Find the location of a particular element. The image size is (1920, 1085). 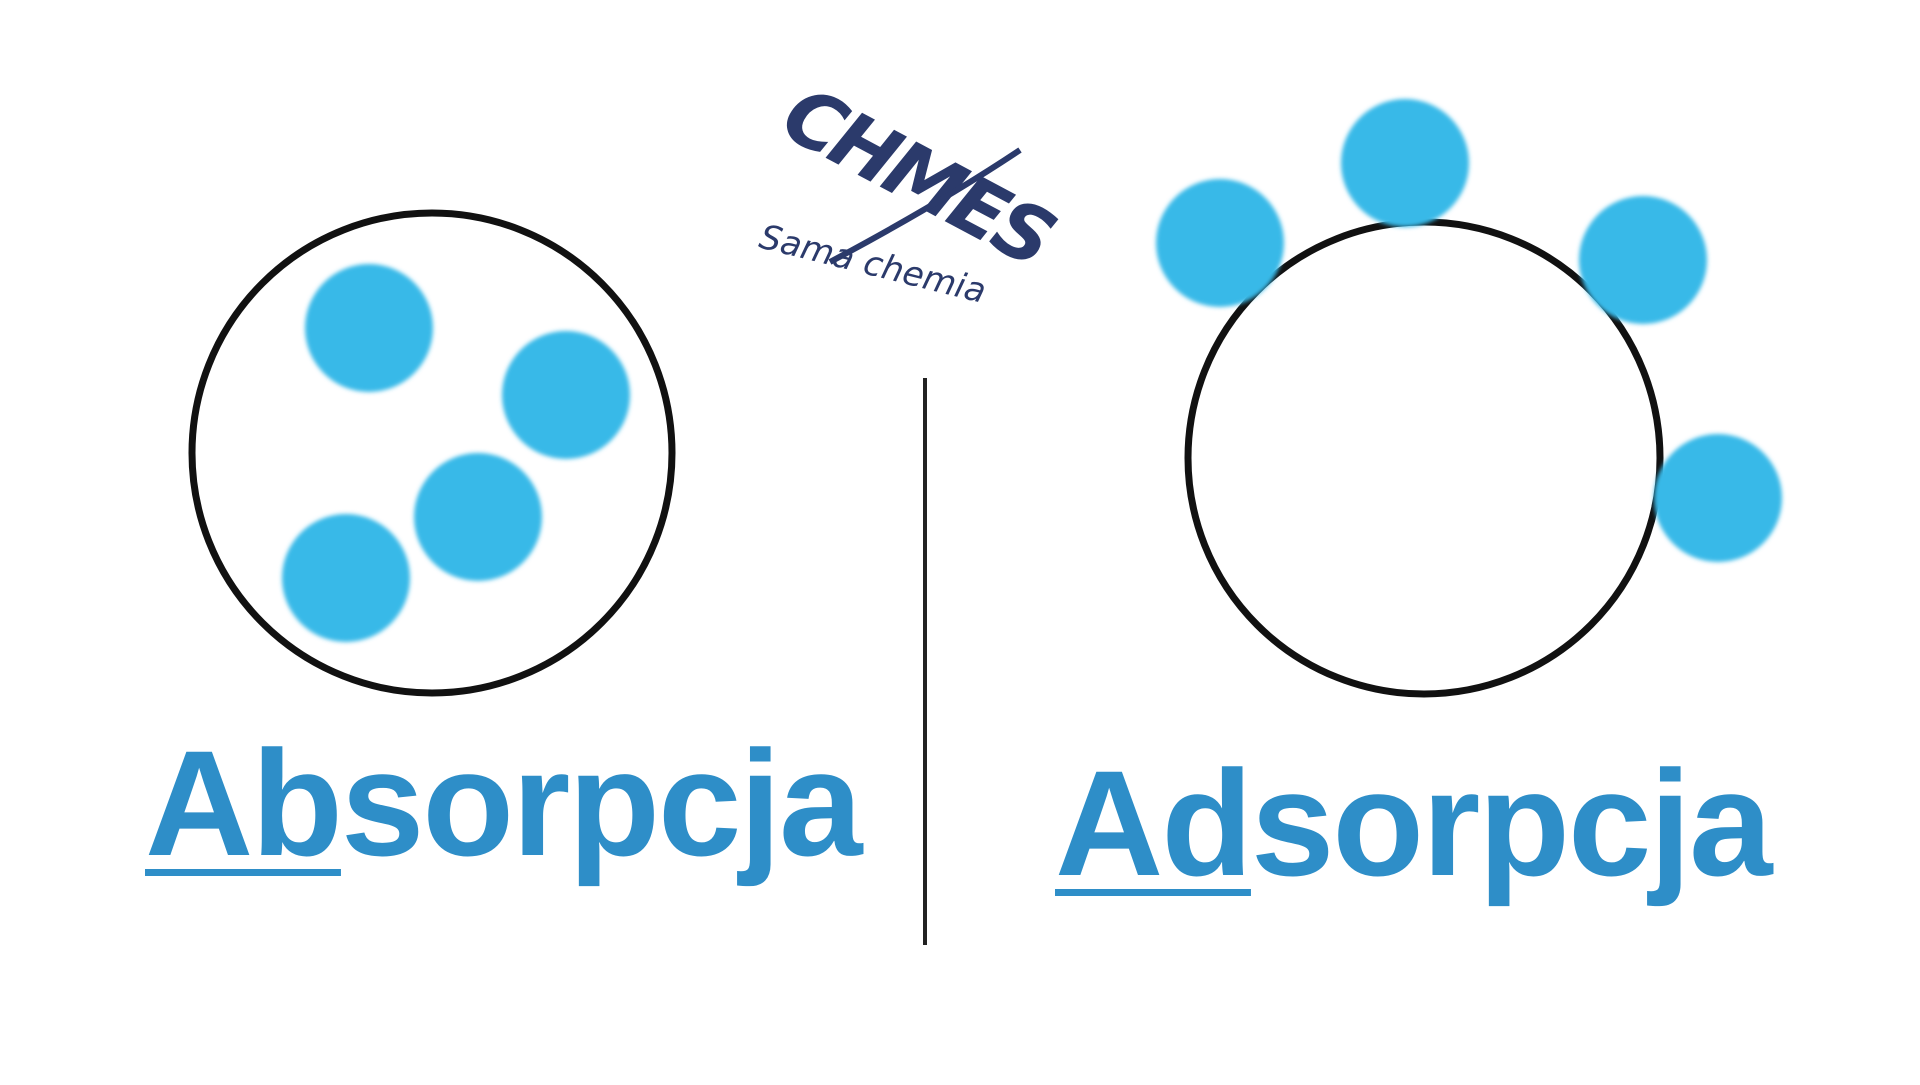

absorbent-circle is located at coordinates (432, 453).